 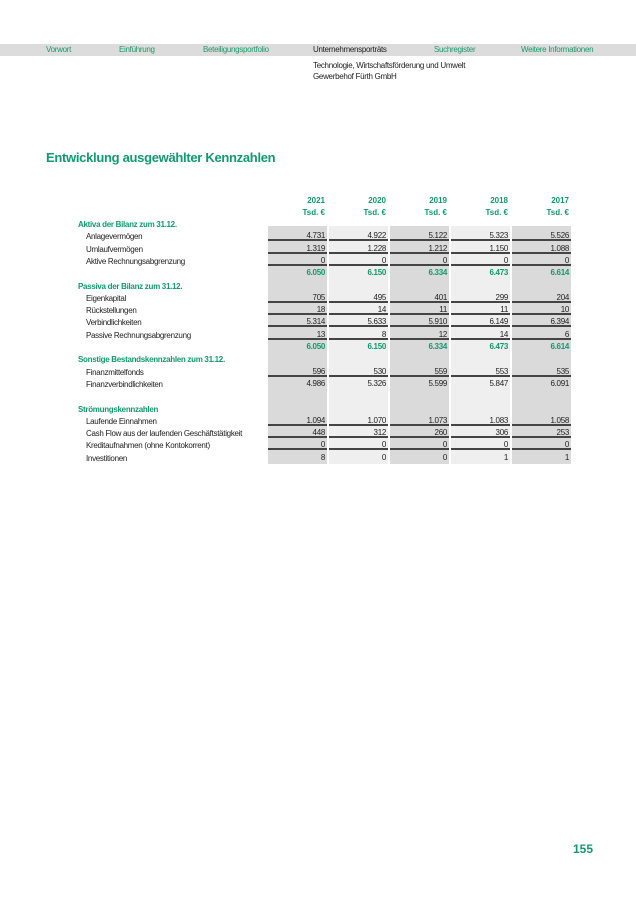 What do you see at coordinates (559, 383) in the screenshot?
I see `value-cell: 6.091` at bounding box center [559, 383].